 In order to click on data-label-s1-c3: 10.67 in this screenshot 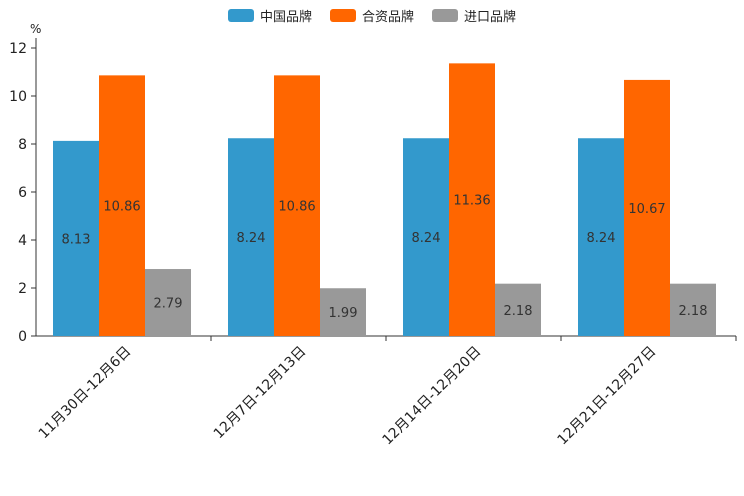, I will do `click(646, 209)`.